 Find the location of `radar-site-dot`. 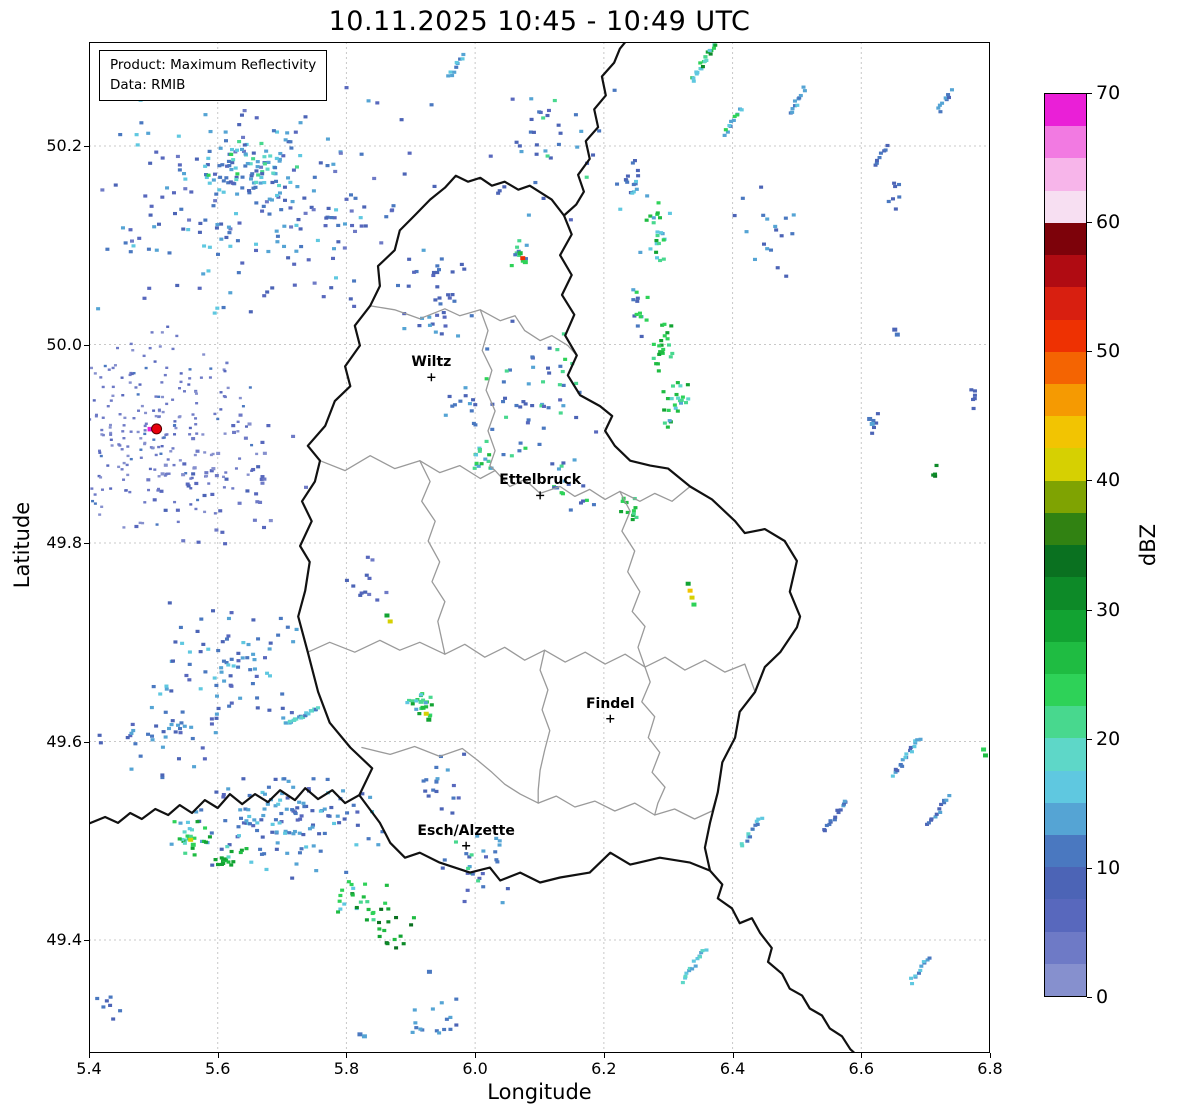

radar-site-dot is located at coordinates (157, 429).